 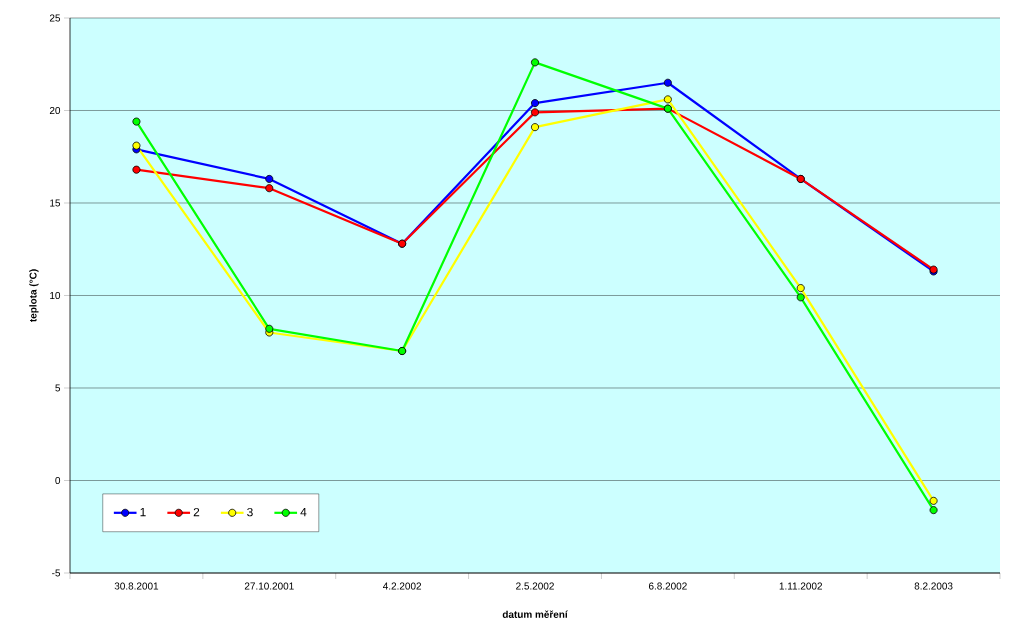 What do you see at coordinates (269, 586) in the screenshot?
I see `x-tick-label: 27.10.2001` at bounding box center [269, 586].